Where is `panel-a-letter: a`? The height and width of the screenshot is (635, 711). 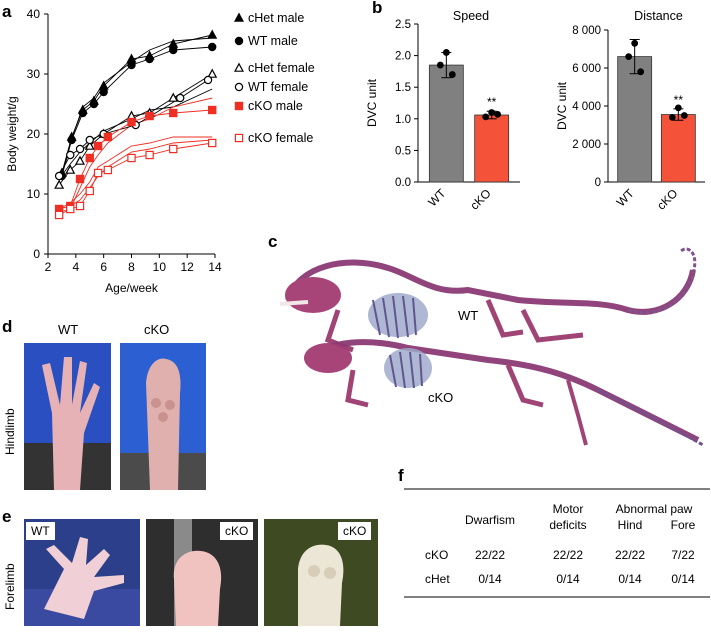 panel-a-letter: a is located at coordinates (7, 11).